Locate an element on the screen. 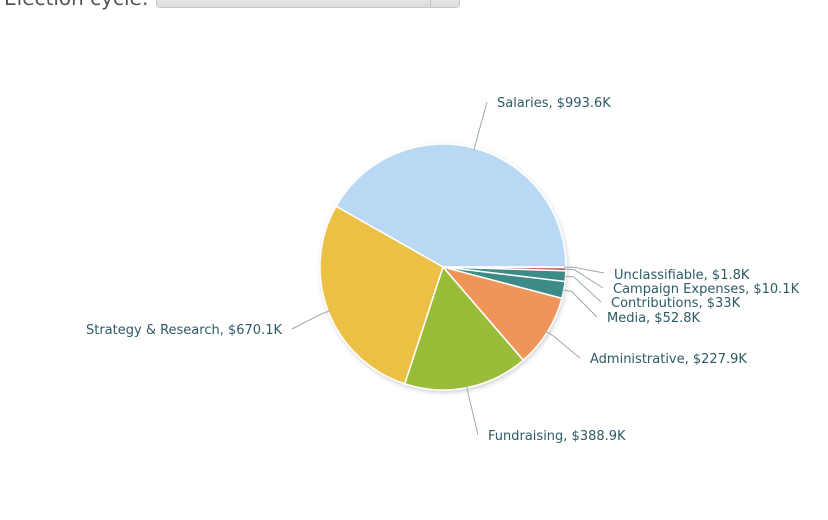 The width and height of the screenshot is (828, 520). label-campaign-expenses: Campaign Expenses, $10.1K is located at coordinates (706, 289).